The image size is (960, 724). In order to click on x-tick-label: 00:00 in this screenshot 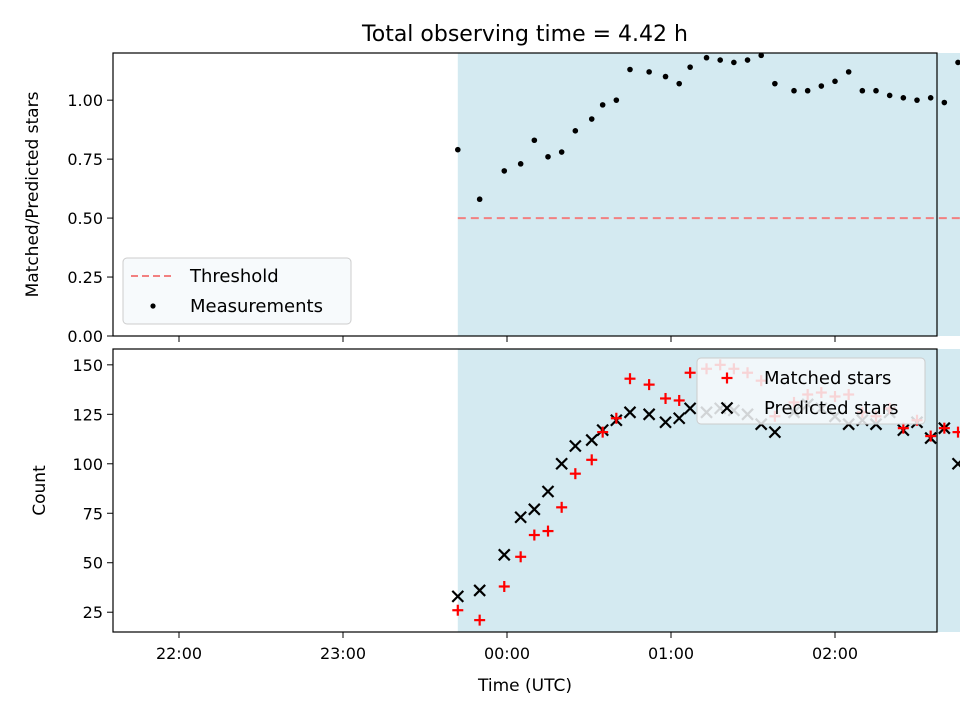, I will do `click(507, 653)`.